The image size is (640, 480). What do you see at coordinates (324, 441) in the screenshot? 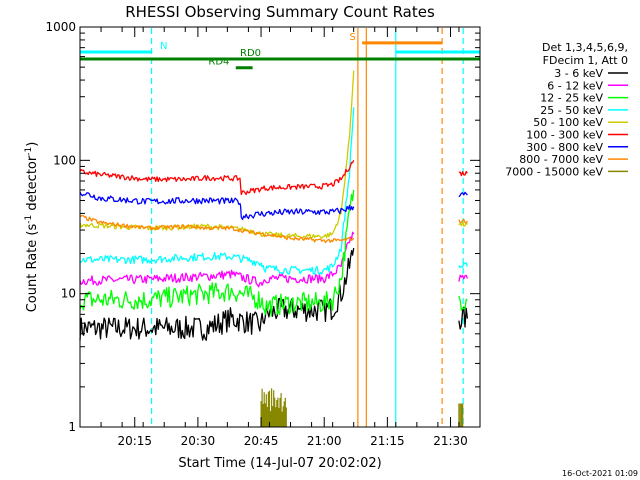
I see `x-tick-label-3: 21:00` at bounding box center [324, 441].